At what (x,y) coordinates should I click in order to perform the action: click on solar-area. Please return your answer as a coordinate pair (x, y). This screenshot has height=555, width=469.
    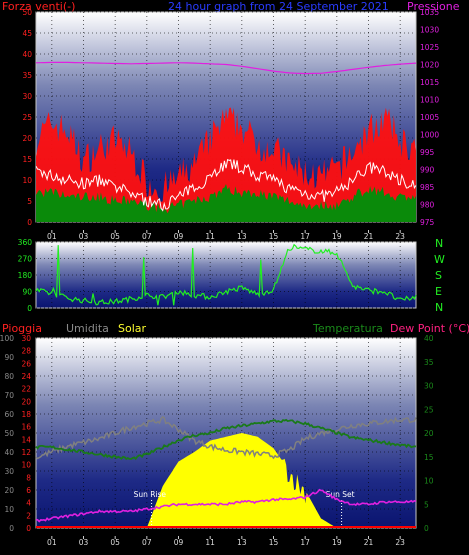
    Looking at the image, I should click on (226, 480).